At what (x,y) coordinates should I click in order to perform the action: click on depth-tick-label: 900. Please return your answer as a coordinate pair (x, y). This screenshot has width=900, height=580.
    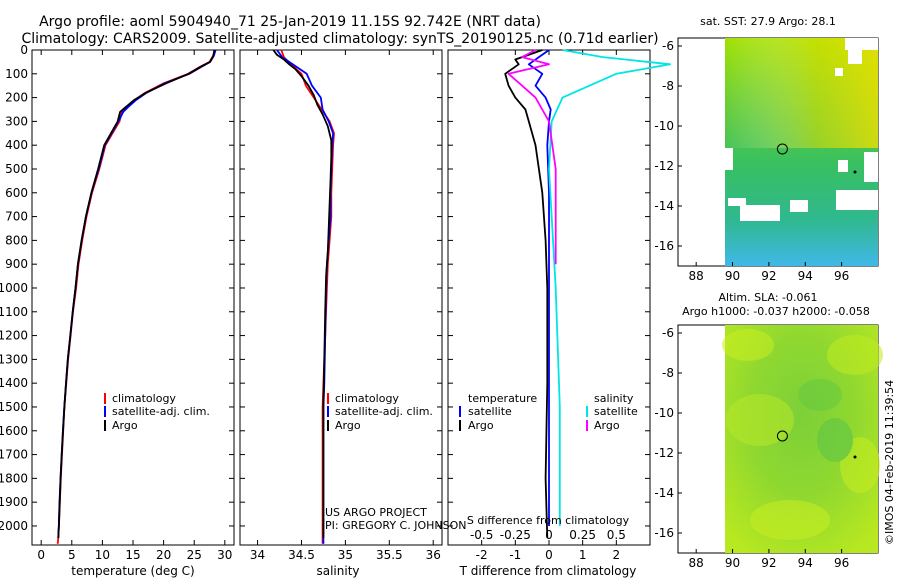
    Looking at the image, I should click on (16, 264).